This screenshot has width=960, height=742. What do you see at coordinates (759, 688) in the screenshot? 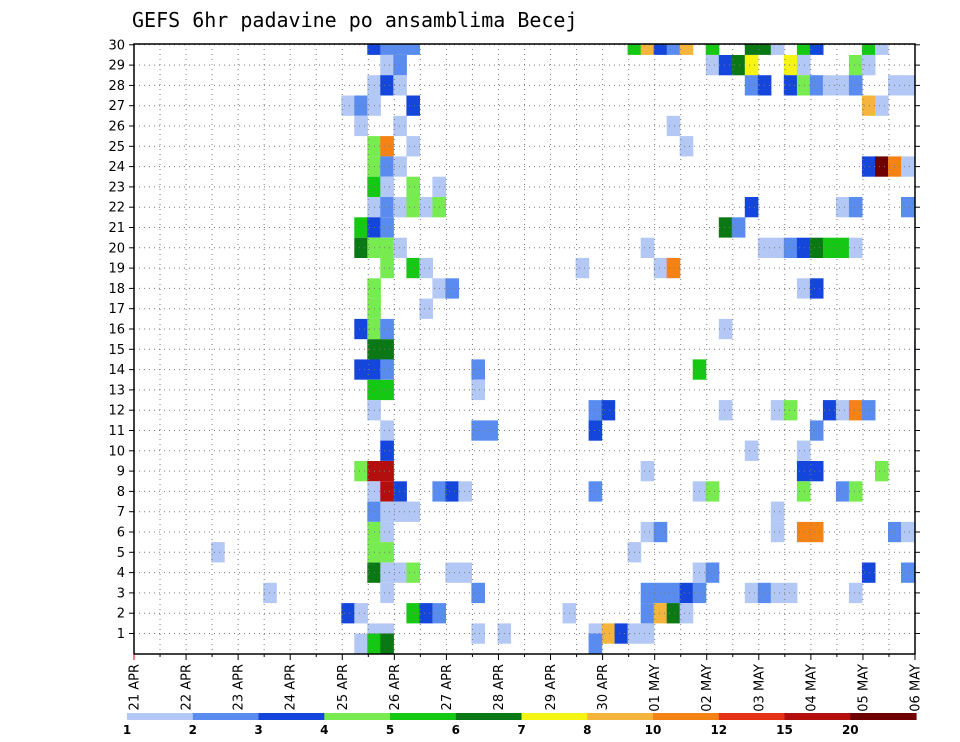
I see `x-tick-label: 03 MAY` at bounding box center [759, 688].